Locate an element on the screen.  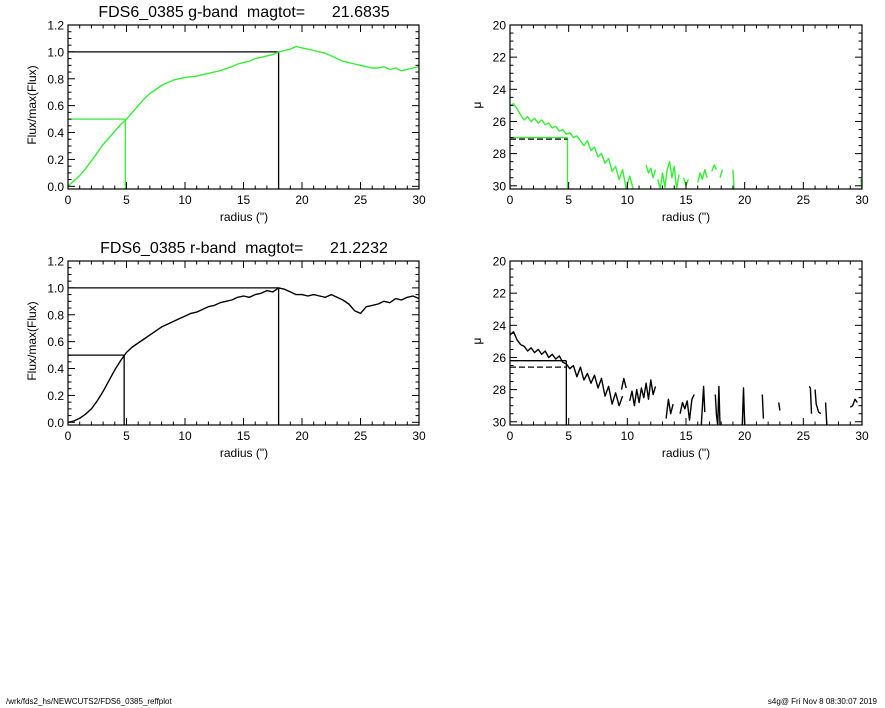
r-band-growth-x-label: radius (") is located at coordinates (244, 453).